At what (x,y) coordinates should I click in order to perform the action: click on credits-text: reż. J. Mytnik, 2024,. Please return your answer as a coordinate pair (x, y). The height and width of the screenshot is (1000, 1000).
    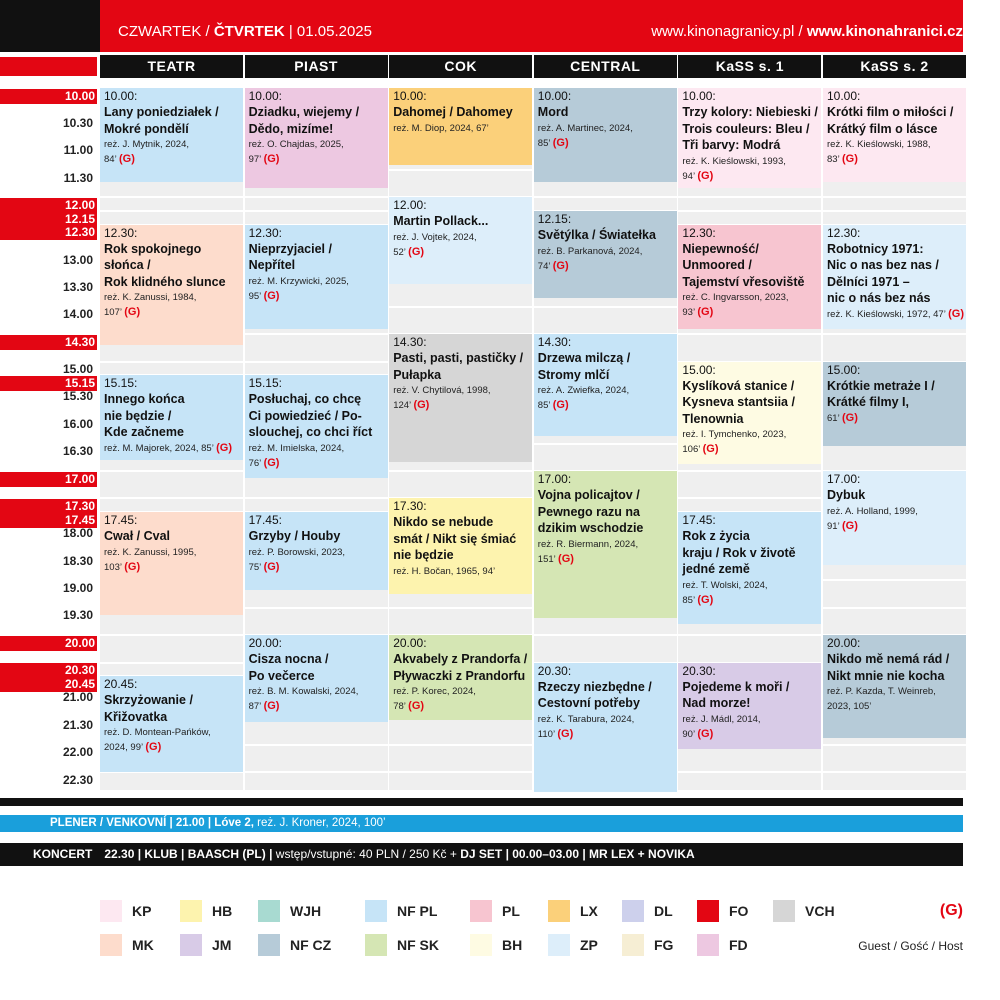
    Looking at the image, I should click on (147, 144).